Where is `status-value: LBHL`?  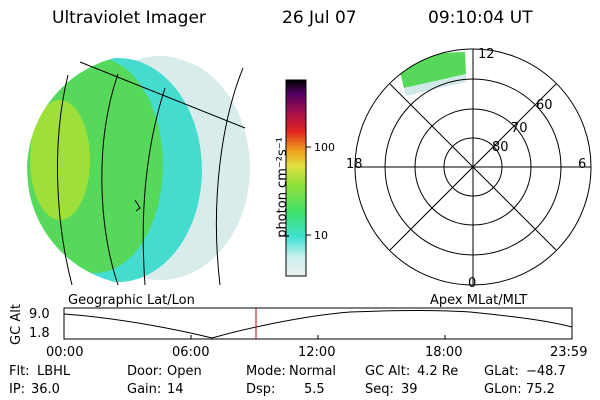
status-value: LBHL is located at coordinates (54, 371).